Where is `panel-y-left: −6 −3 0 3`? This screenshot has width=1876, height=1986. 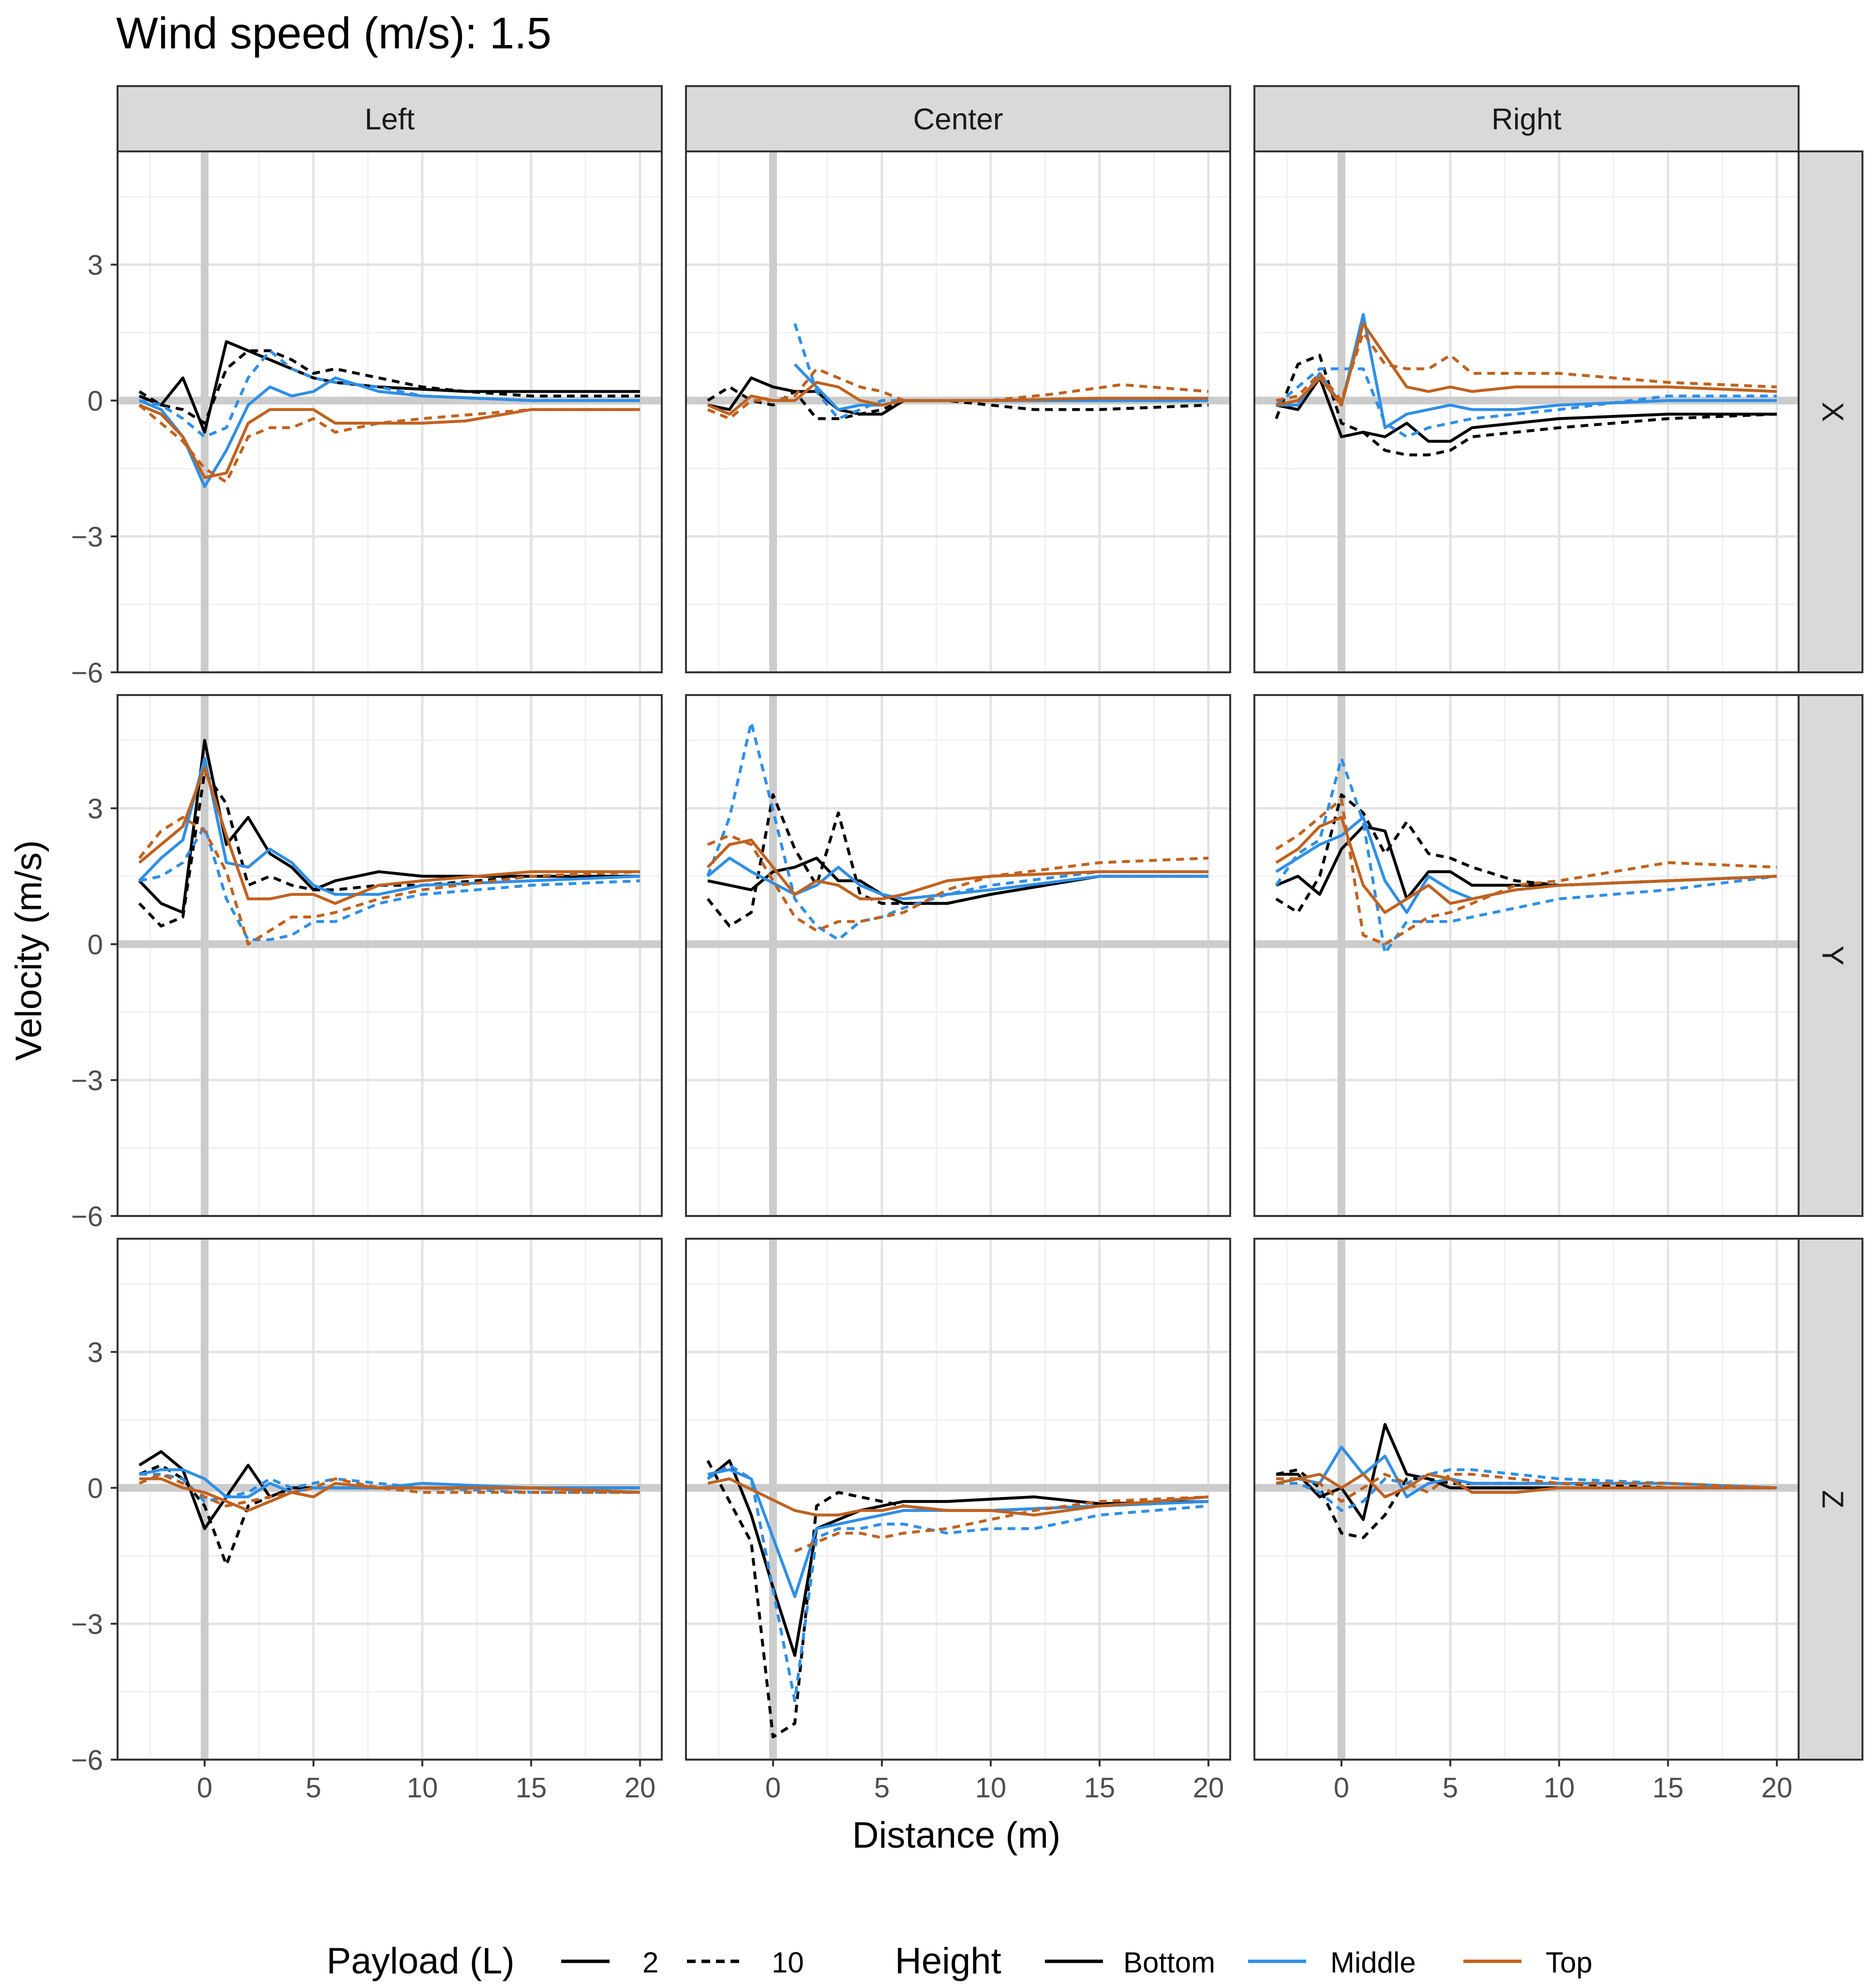 panel-y-left: −6 −3 0 3 is located at coordinates (367, 963).